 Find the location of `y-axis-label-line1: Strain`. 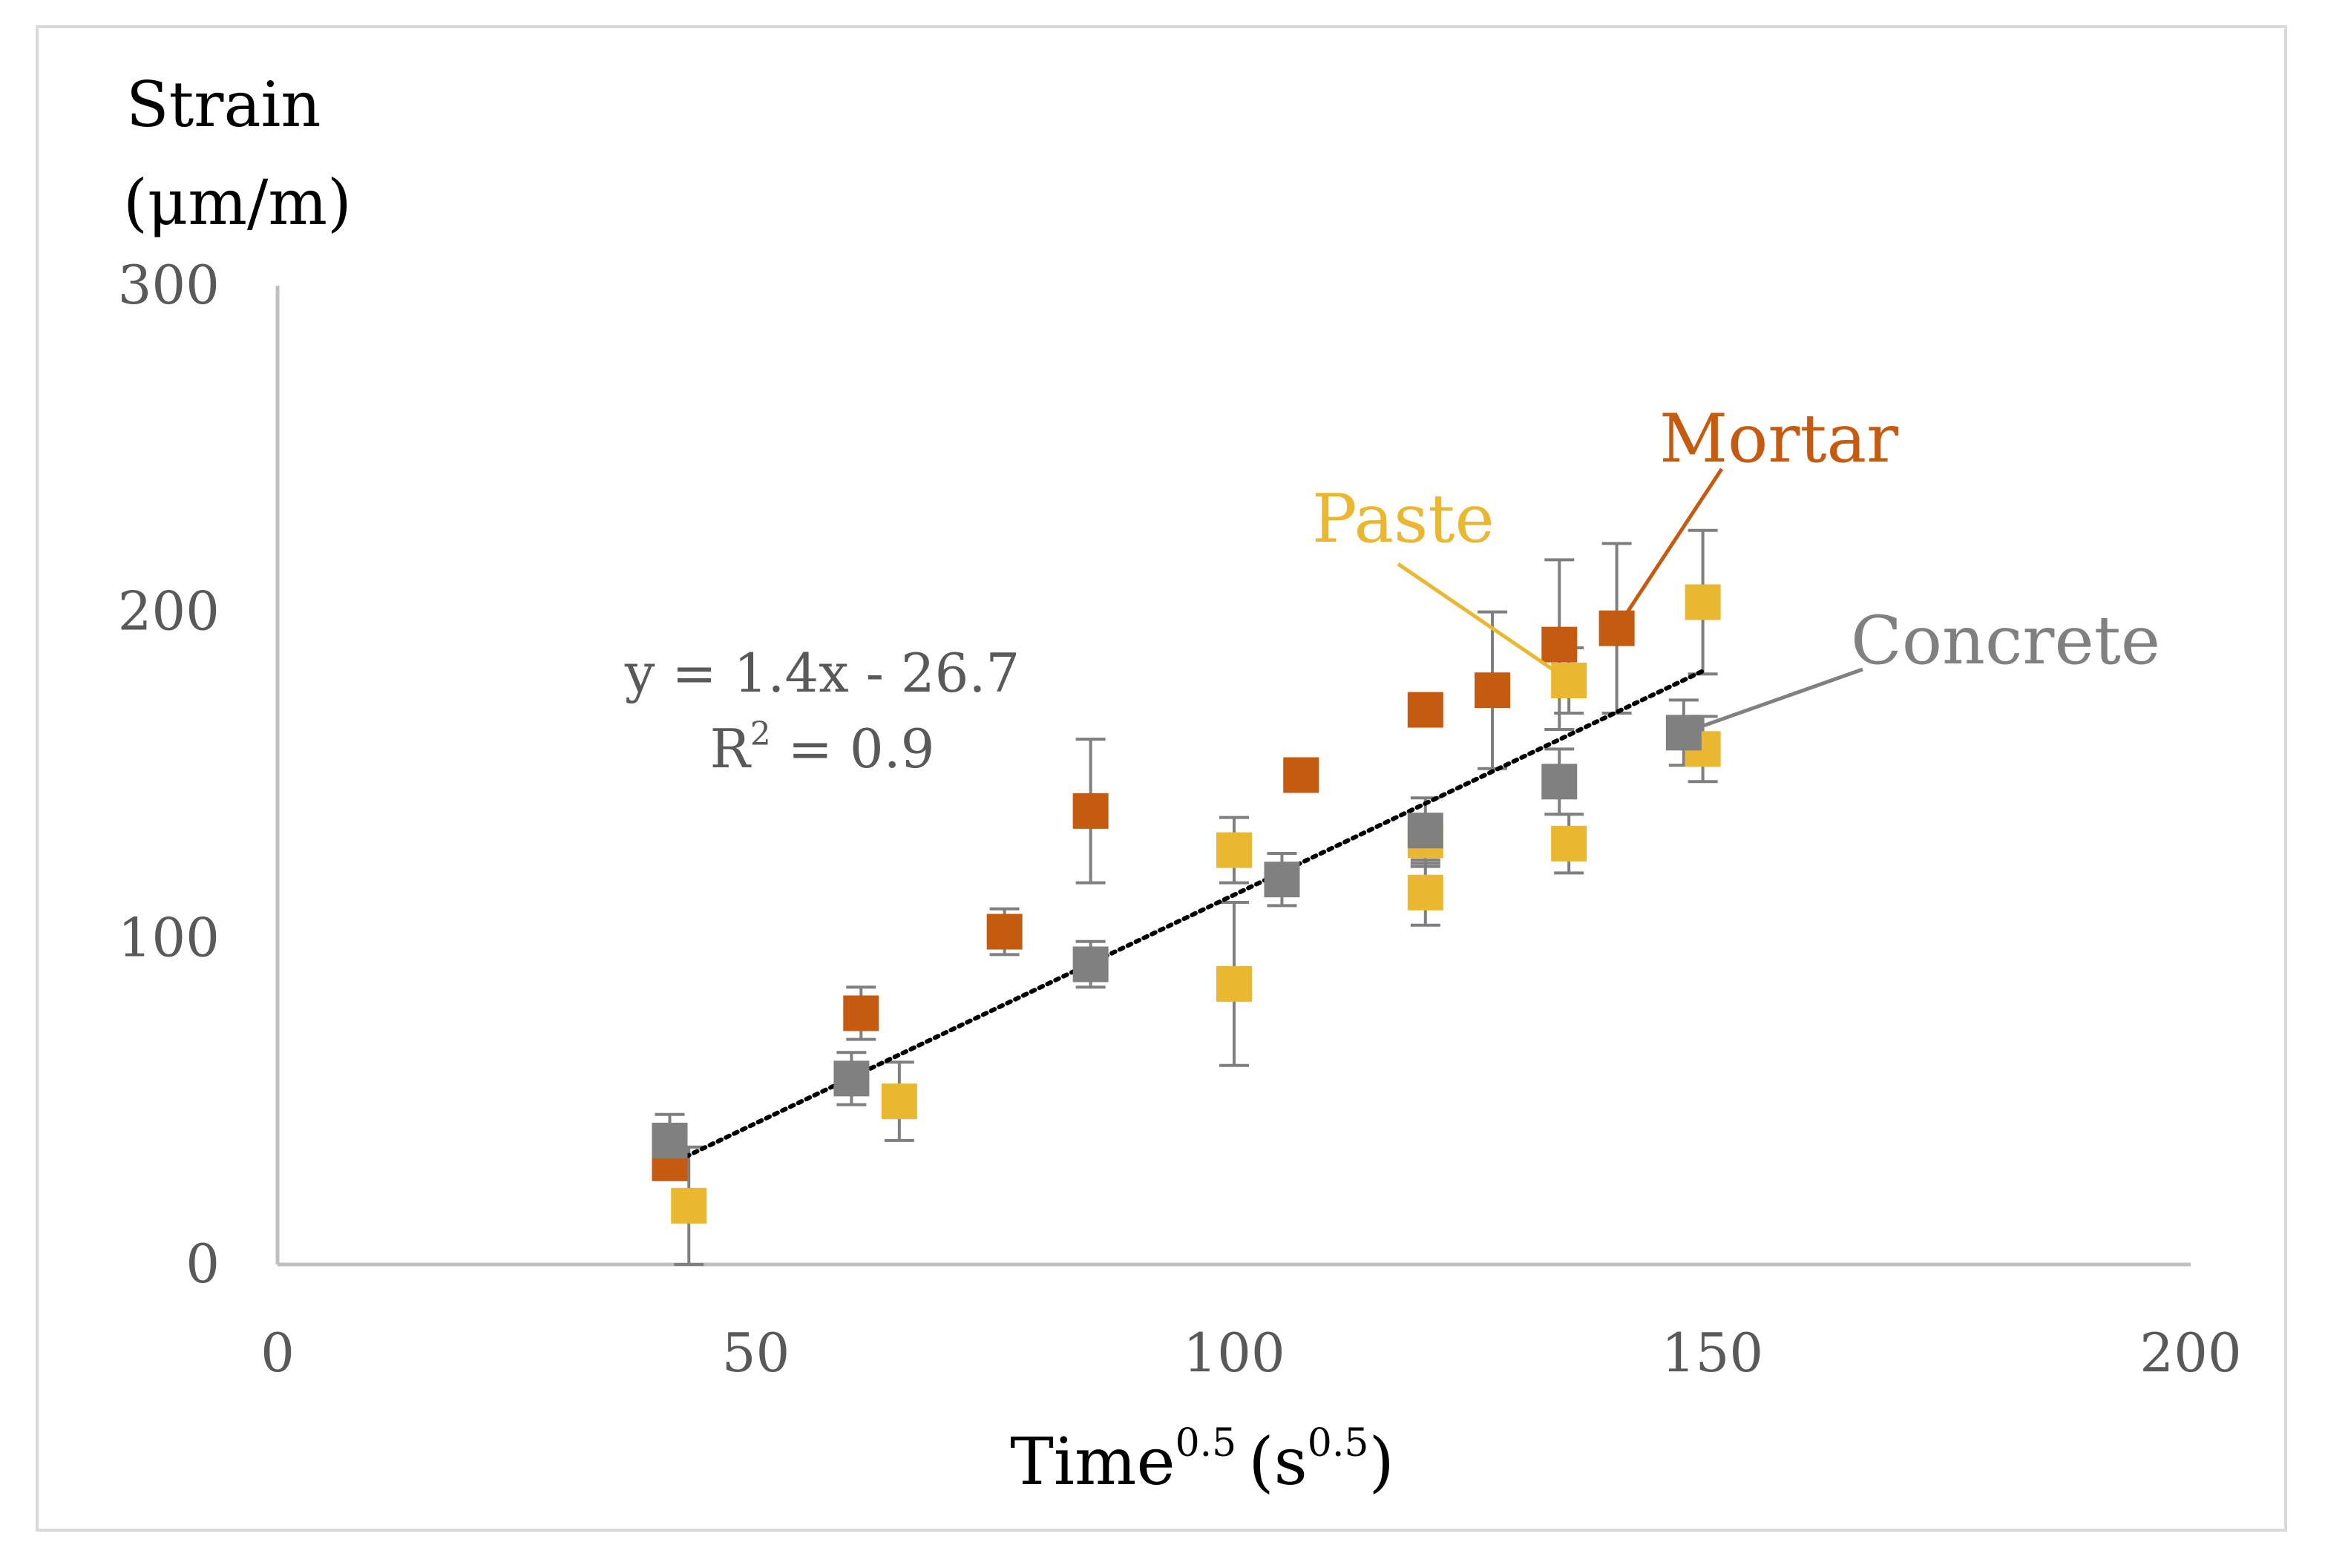

y-axis-label-line1: Strain is located at coordinates (223, 105).